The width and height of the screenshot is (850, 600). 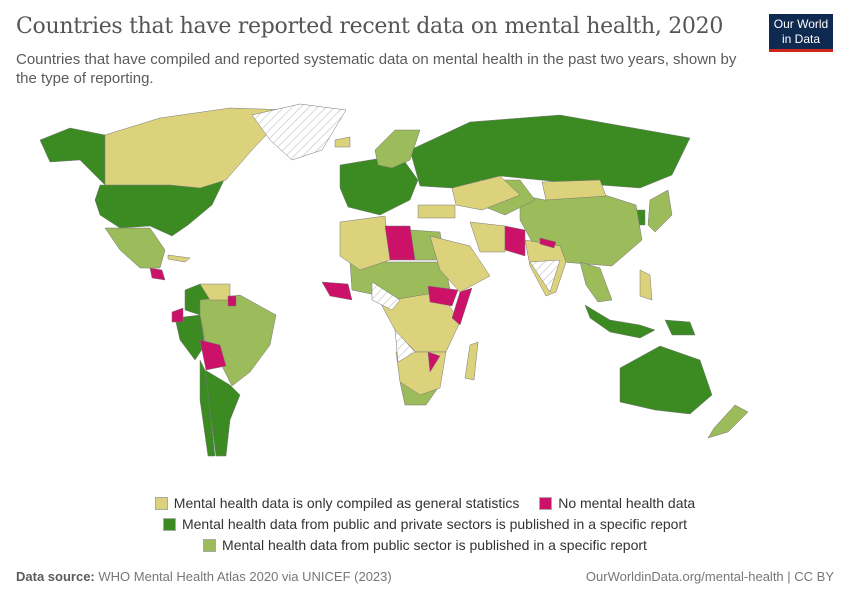 What do you see at coordinates (299, 132) in the screenshot?
I see `country-greenland` at bounding box center [299, 132].